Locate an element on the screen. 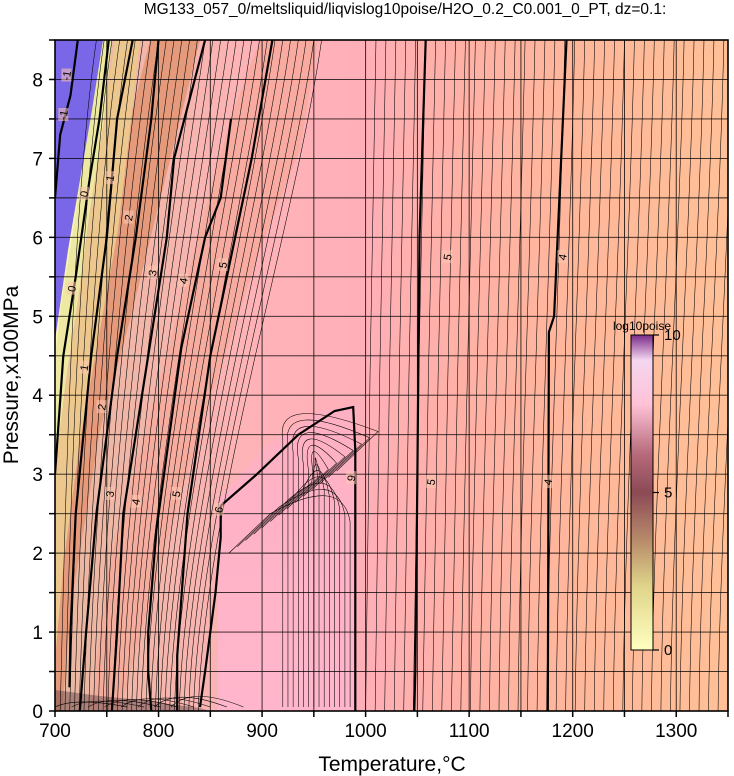 This screenshot has height=776, width=734. contour-label: 1 is located at coordinates (110, 178).